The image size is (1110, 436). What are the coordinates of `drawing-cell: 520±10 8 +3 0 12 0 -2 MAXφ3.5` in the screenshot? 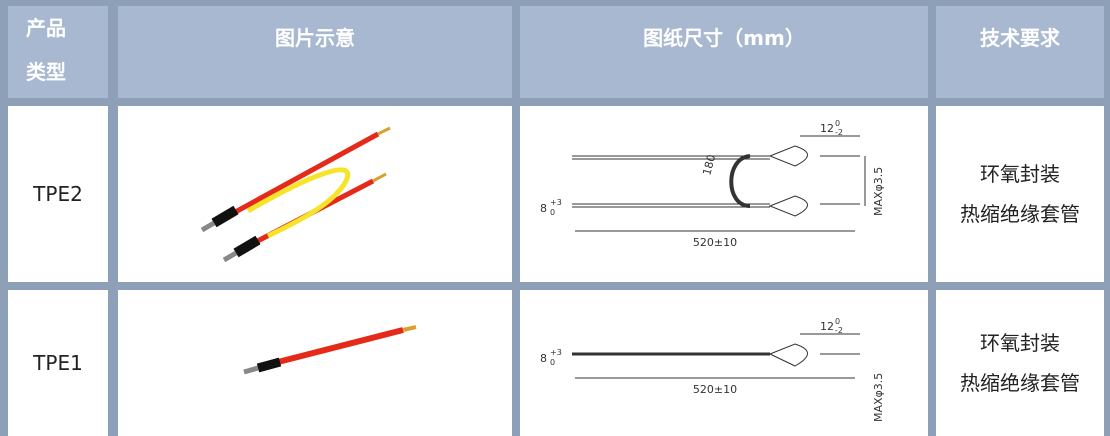 It's located at (724, 363).